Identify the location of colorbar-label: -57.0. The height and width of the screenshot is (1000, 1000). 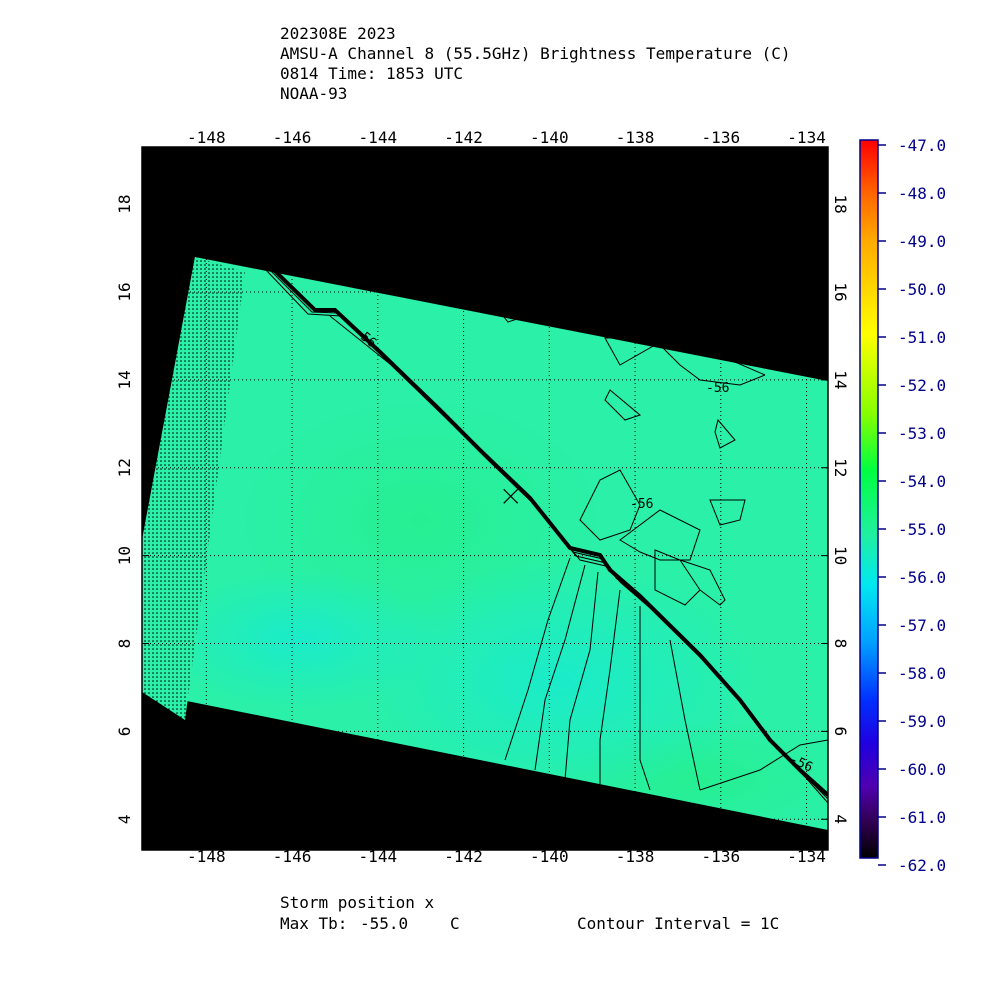
(922, 625).